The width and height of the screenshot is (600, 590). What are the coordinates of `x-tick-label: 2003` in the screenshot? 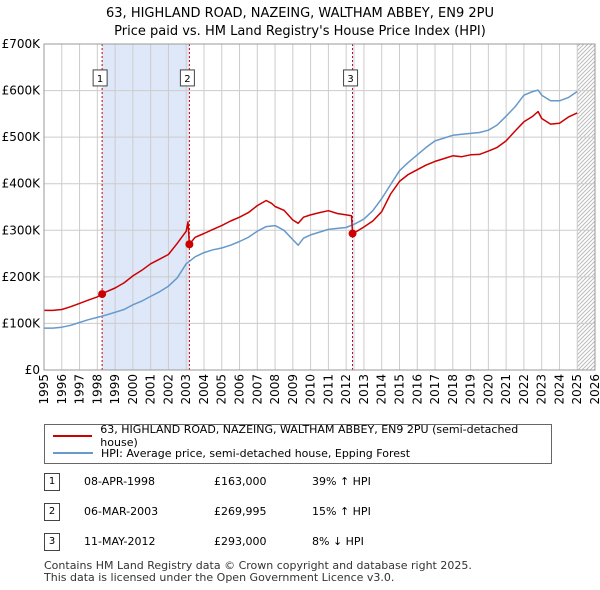 It's located at (186, 389).